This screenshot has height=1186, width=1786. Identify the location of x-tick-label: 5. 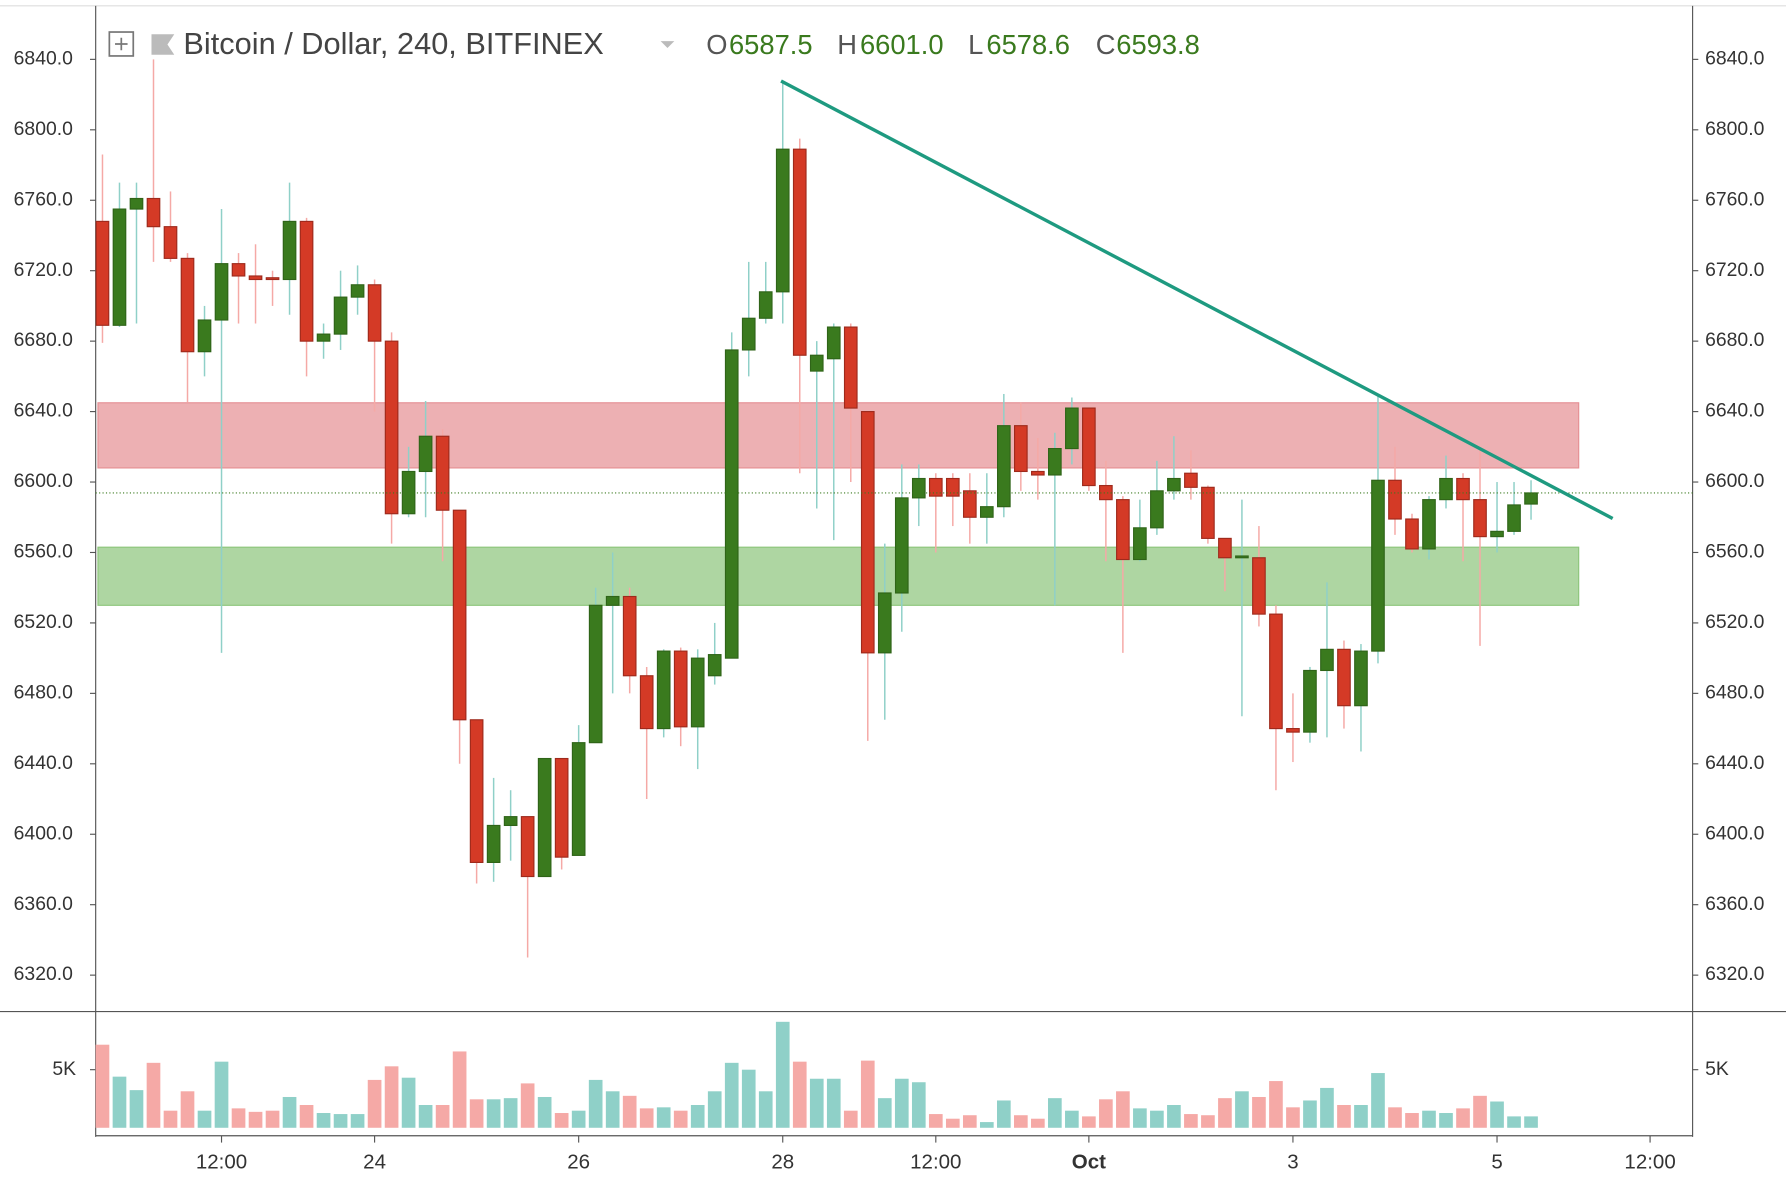
(1496, 1162).